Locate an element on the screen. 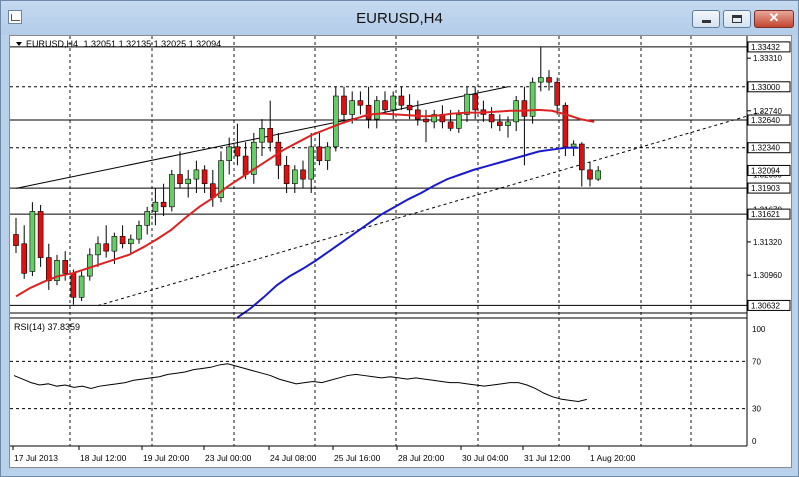  ohlc-values: 1.32051 1.32135 1.32025 1.32094 is located at coordinates (153, 44).